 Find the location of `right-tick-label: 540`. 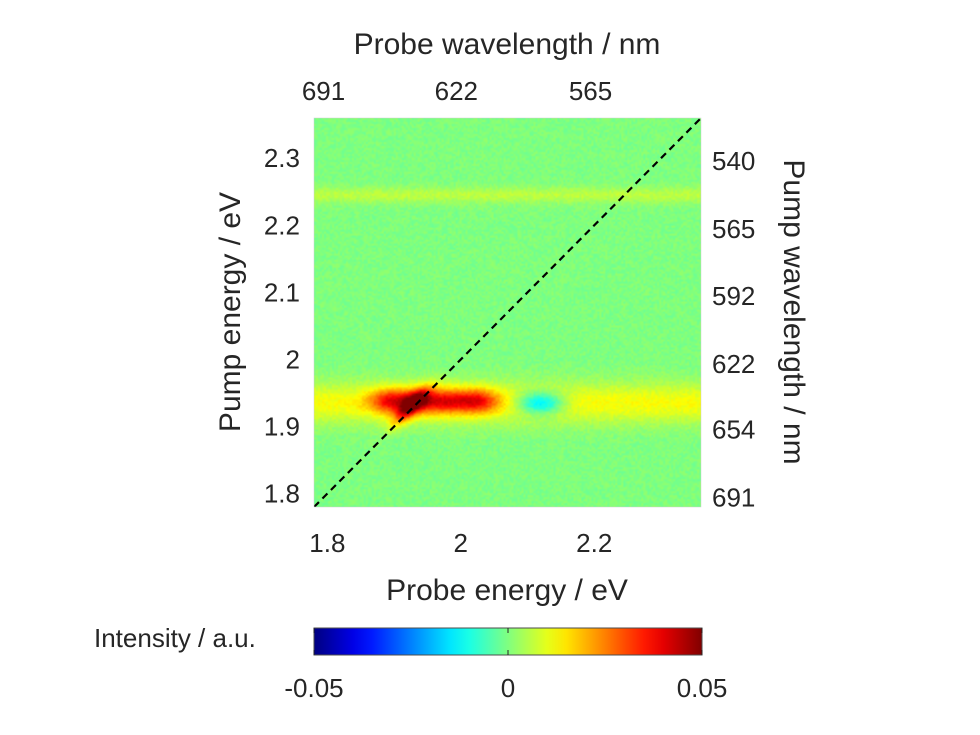

right-tick-label: 540 is located at coordinates (733, 161).